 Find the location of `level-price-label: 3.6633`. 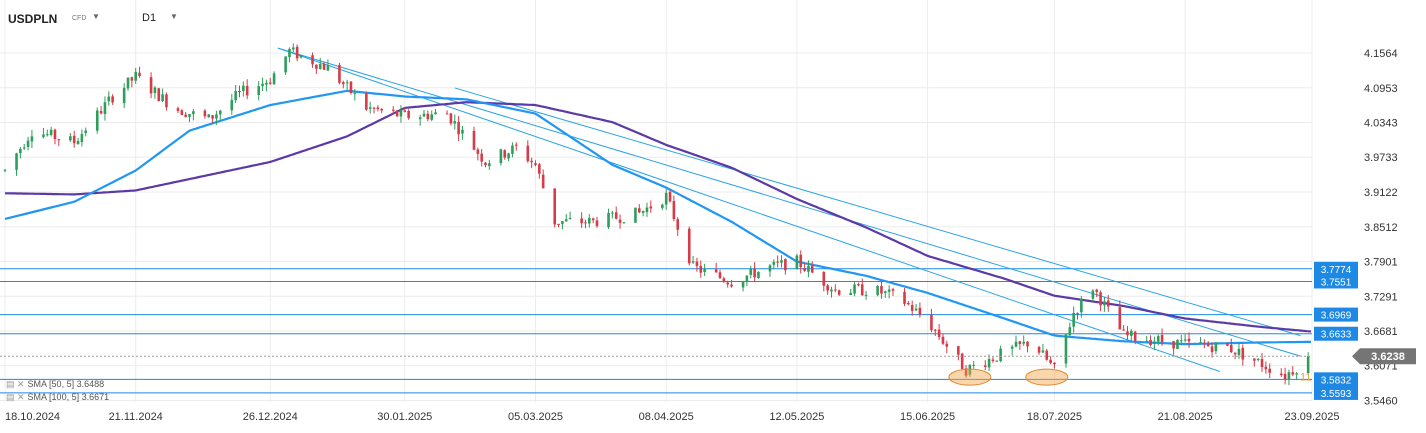

level-price-label: 3.6633 is located at coordinates (1336, 335).